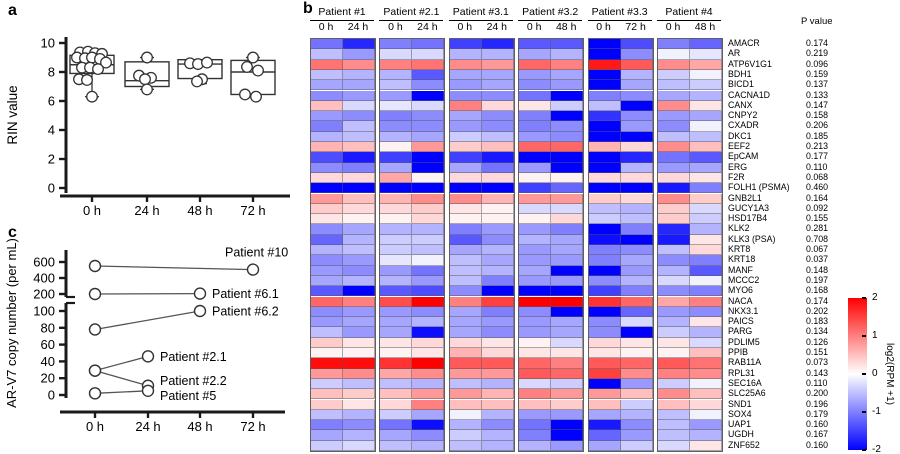  Describe the element at coordinates (739, 146) in the screenshot. I see `gene-label: EEF2` at that location.